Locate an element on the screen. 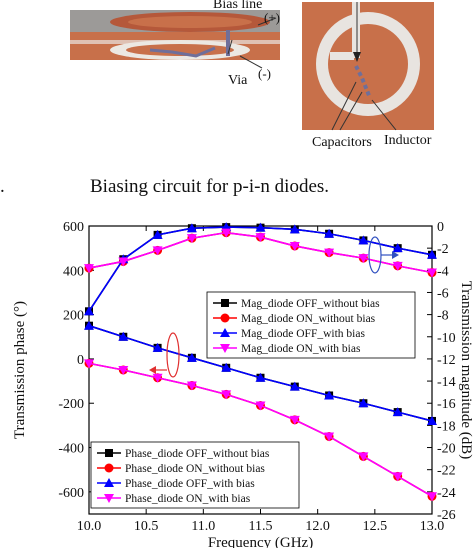 The image size is (474, 548). y-left-tick-label: 600 is located at coordinates (73, 227).